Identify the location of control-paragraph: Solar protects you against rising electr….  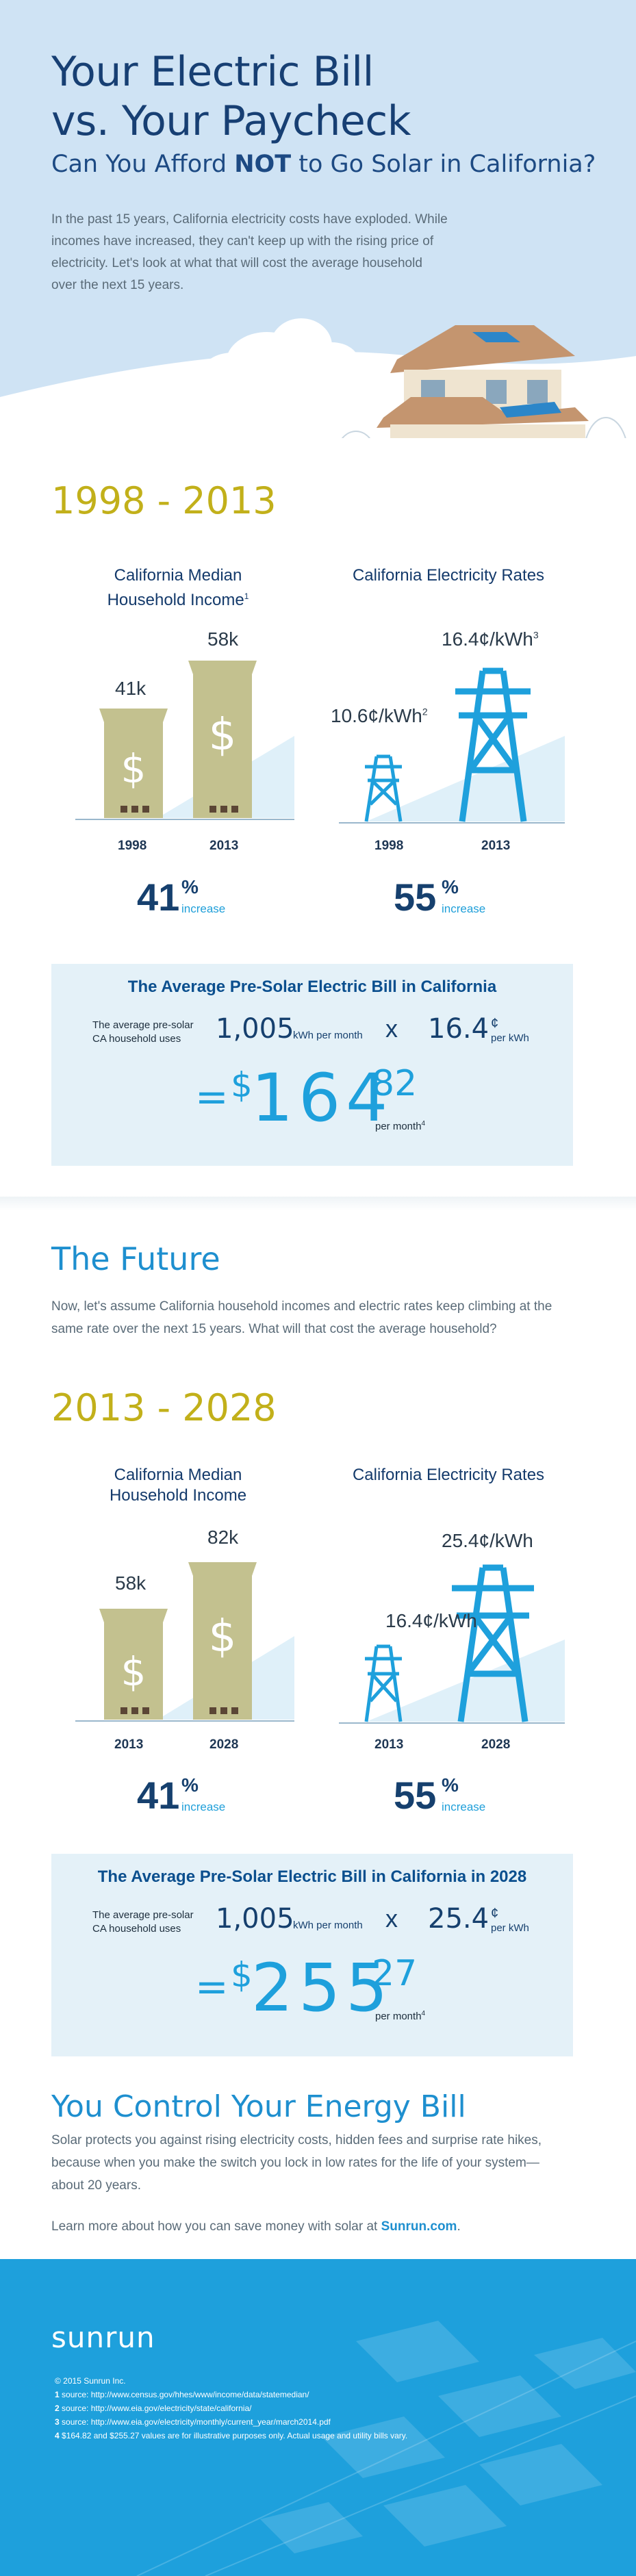
(296, 2163).